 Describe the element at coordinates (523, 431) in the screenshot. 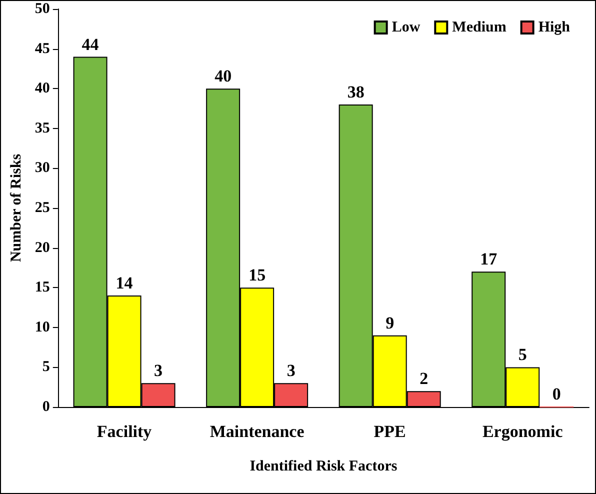

I see `x-tick-label: Ergonomic` at that location.